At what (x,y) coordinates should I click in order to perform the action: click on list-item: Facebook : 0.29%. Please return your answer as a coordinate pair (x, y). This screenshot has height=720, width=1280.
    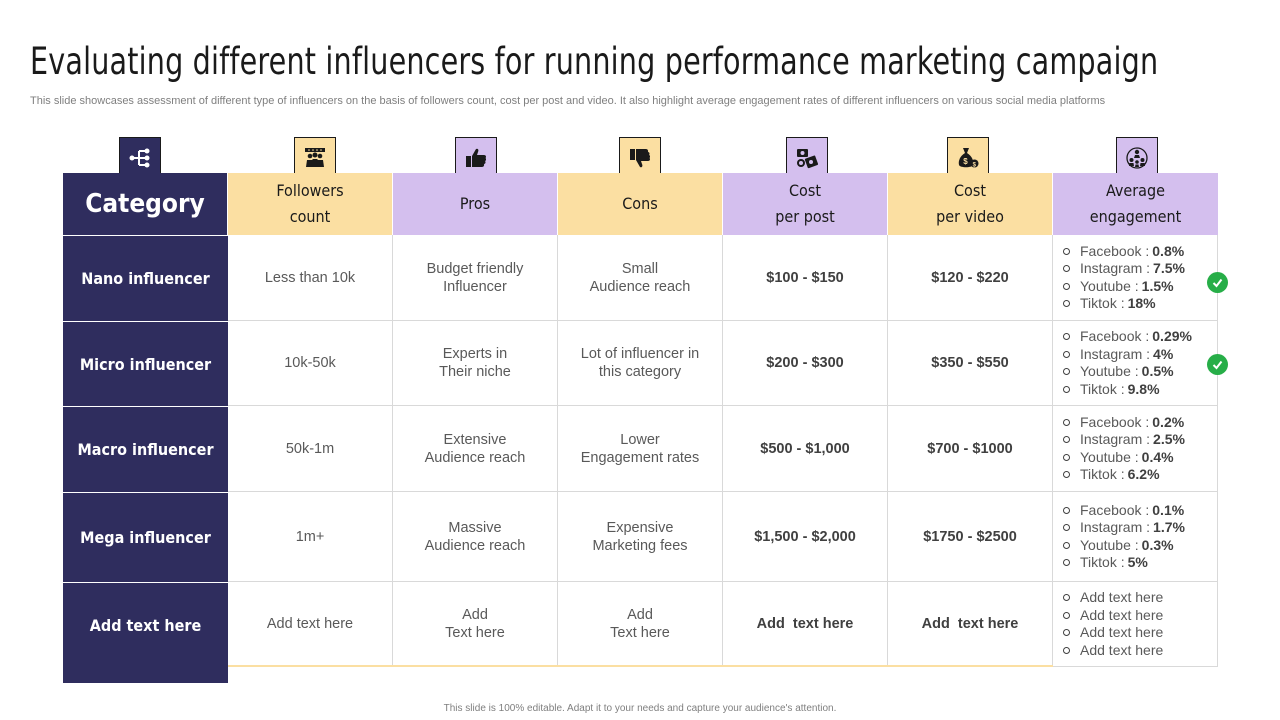
    Looking at the image, I should click on (1140, 337).